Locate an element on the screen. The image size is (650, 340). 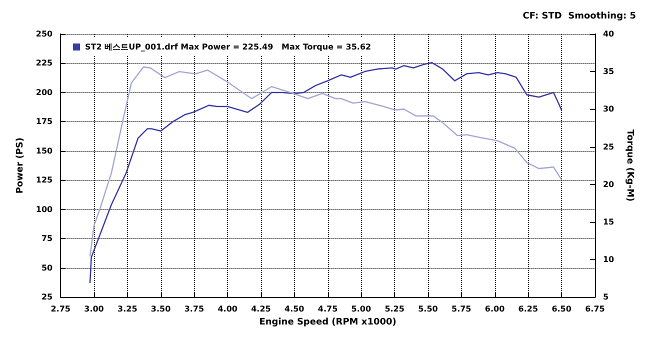
y-tick-label: 25 is located at coordinates (47, 297).